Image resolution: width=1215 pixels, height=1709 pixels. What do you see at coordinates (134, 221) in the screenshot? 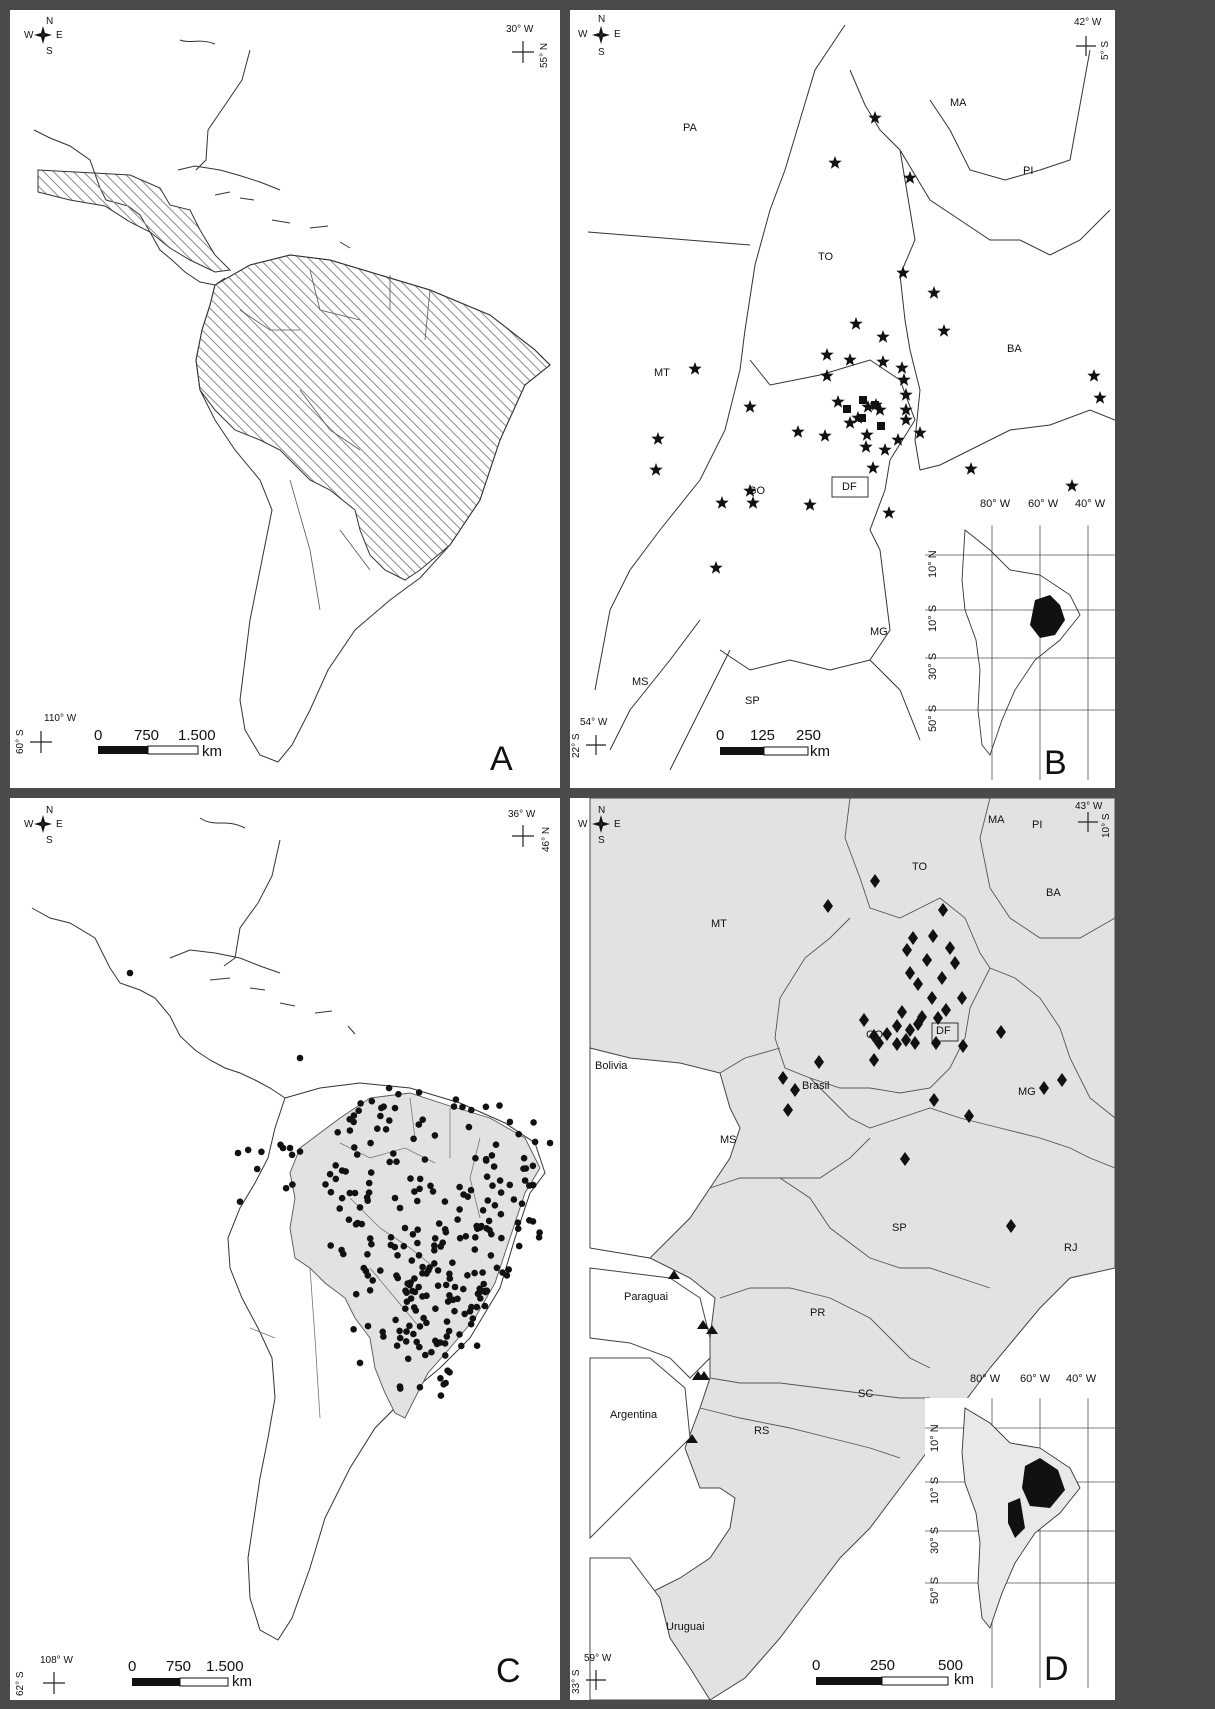
I see `central-america-range` at bounding box center [134, 221].